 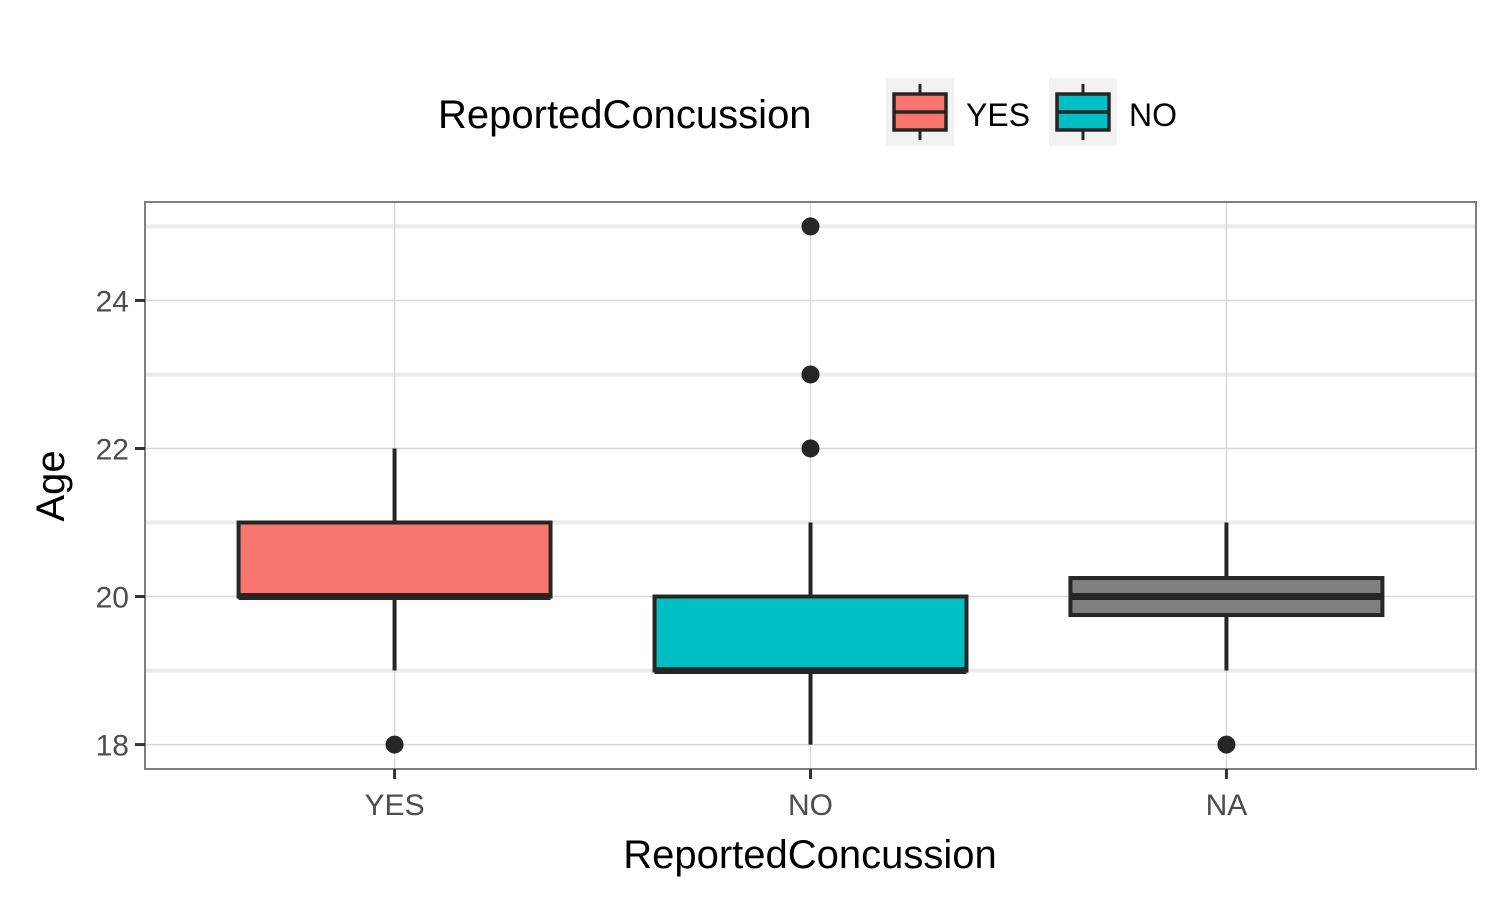 What do you see at coordinates (958, 112) in the screenshot?
I see `legend-item-yes: YES` at bounding box center [958, 112].